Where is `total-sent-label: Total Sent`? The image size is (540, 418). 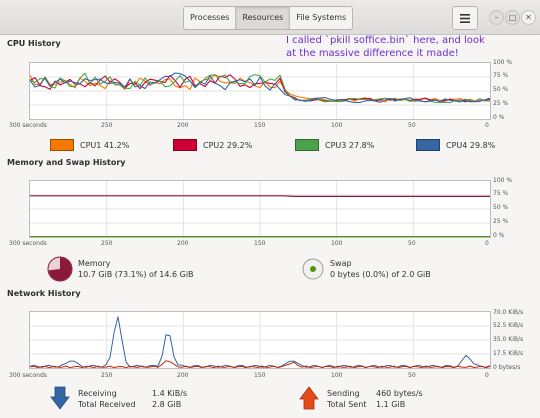
total-sent-label: Total Sent is located at coordinates (347, 404).